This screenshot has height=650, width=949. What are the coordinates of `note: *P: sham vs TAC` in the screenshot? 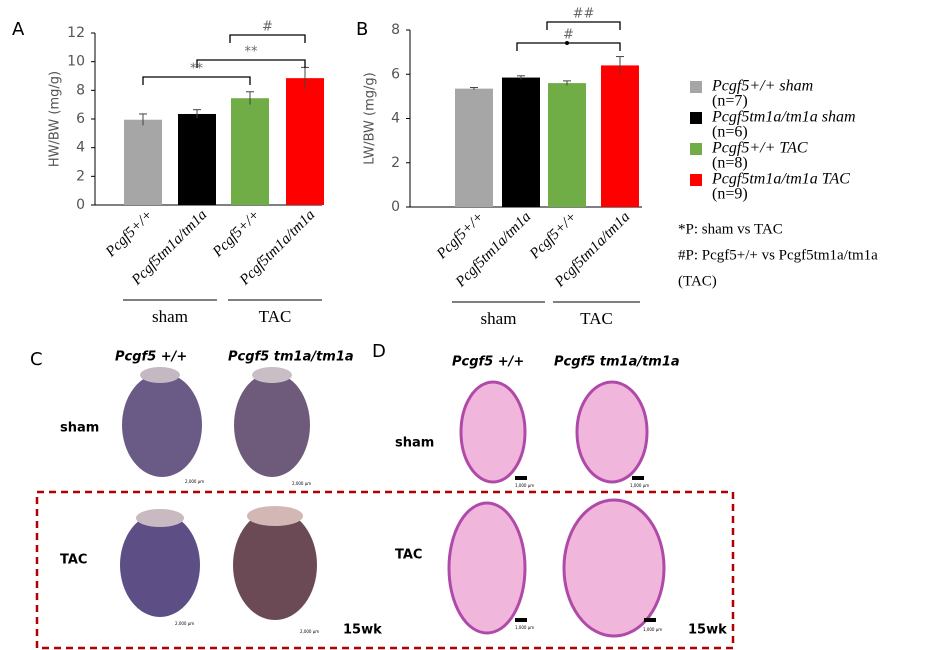 It's located at (730, 229).